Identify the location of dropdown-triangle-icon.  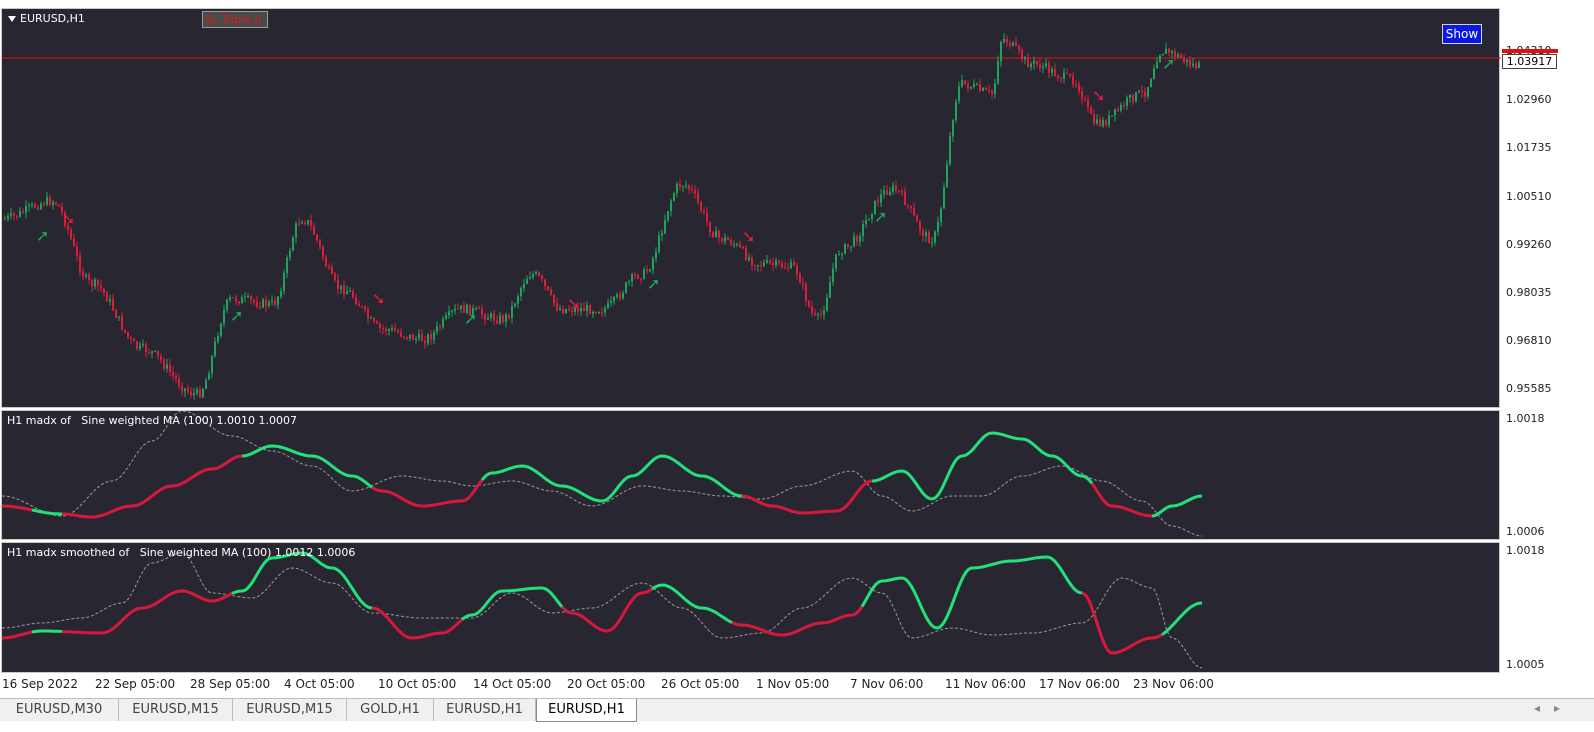
(12, 18).